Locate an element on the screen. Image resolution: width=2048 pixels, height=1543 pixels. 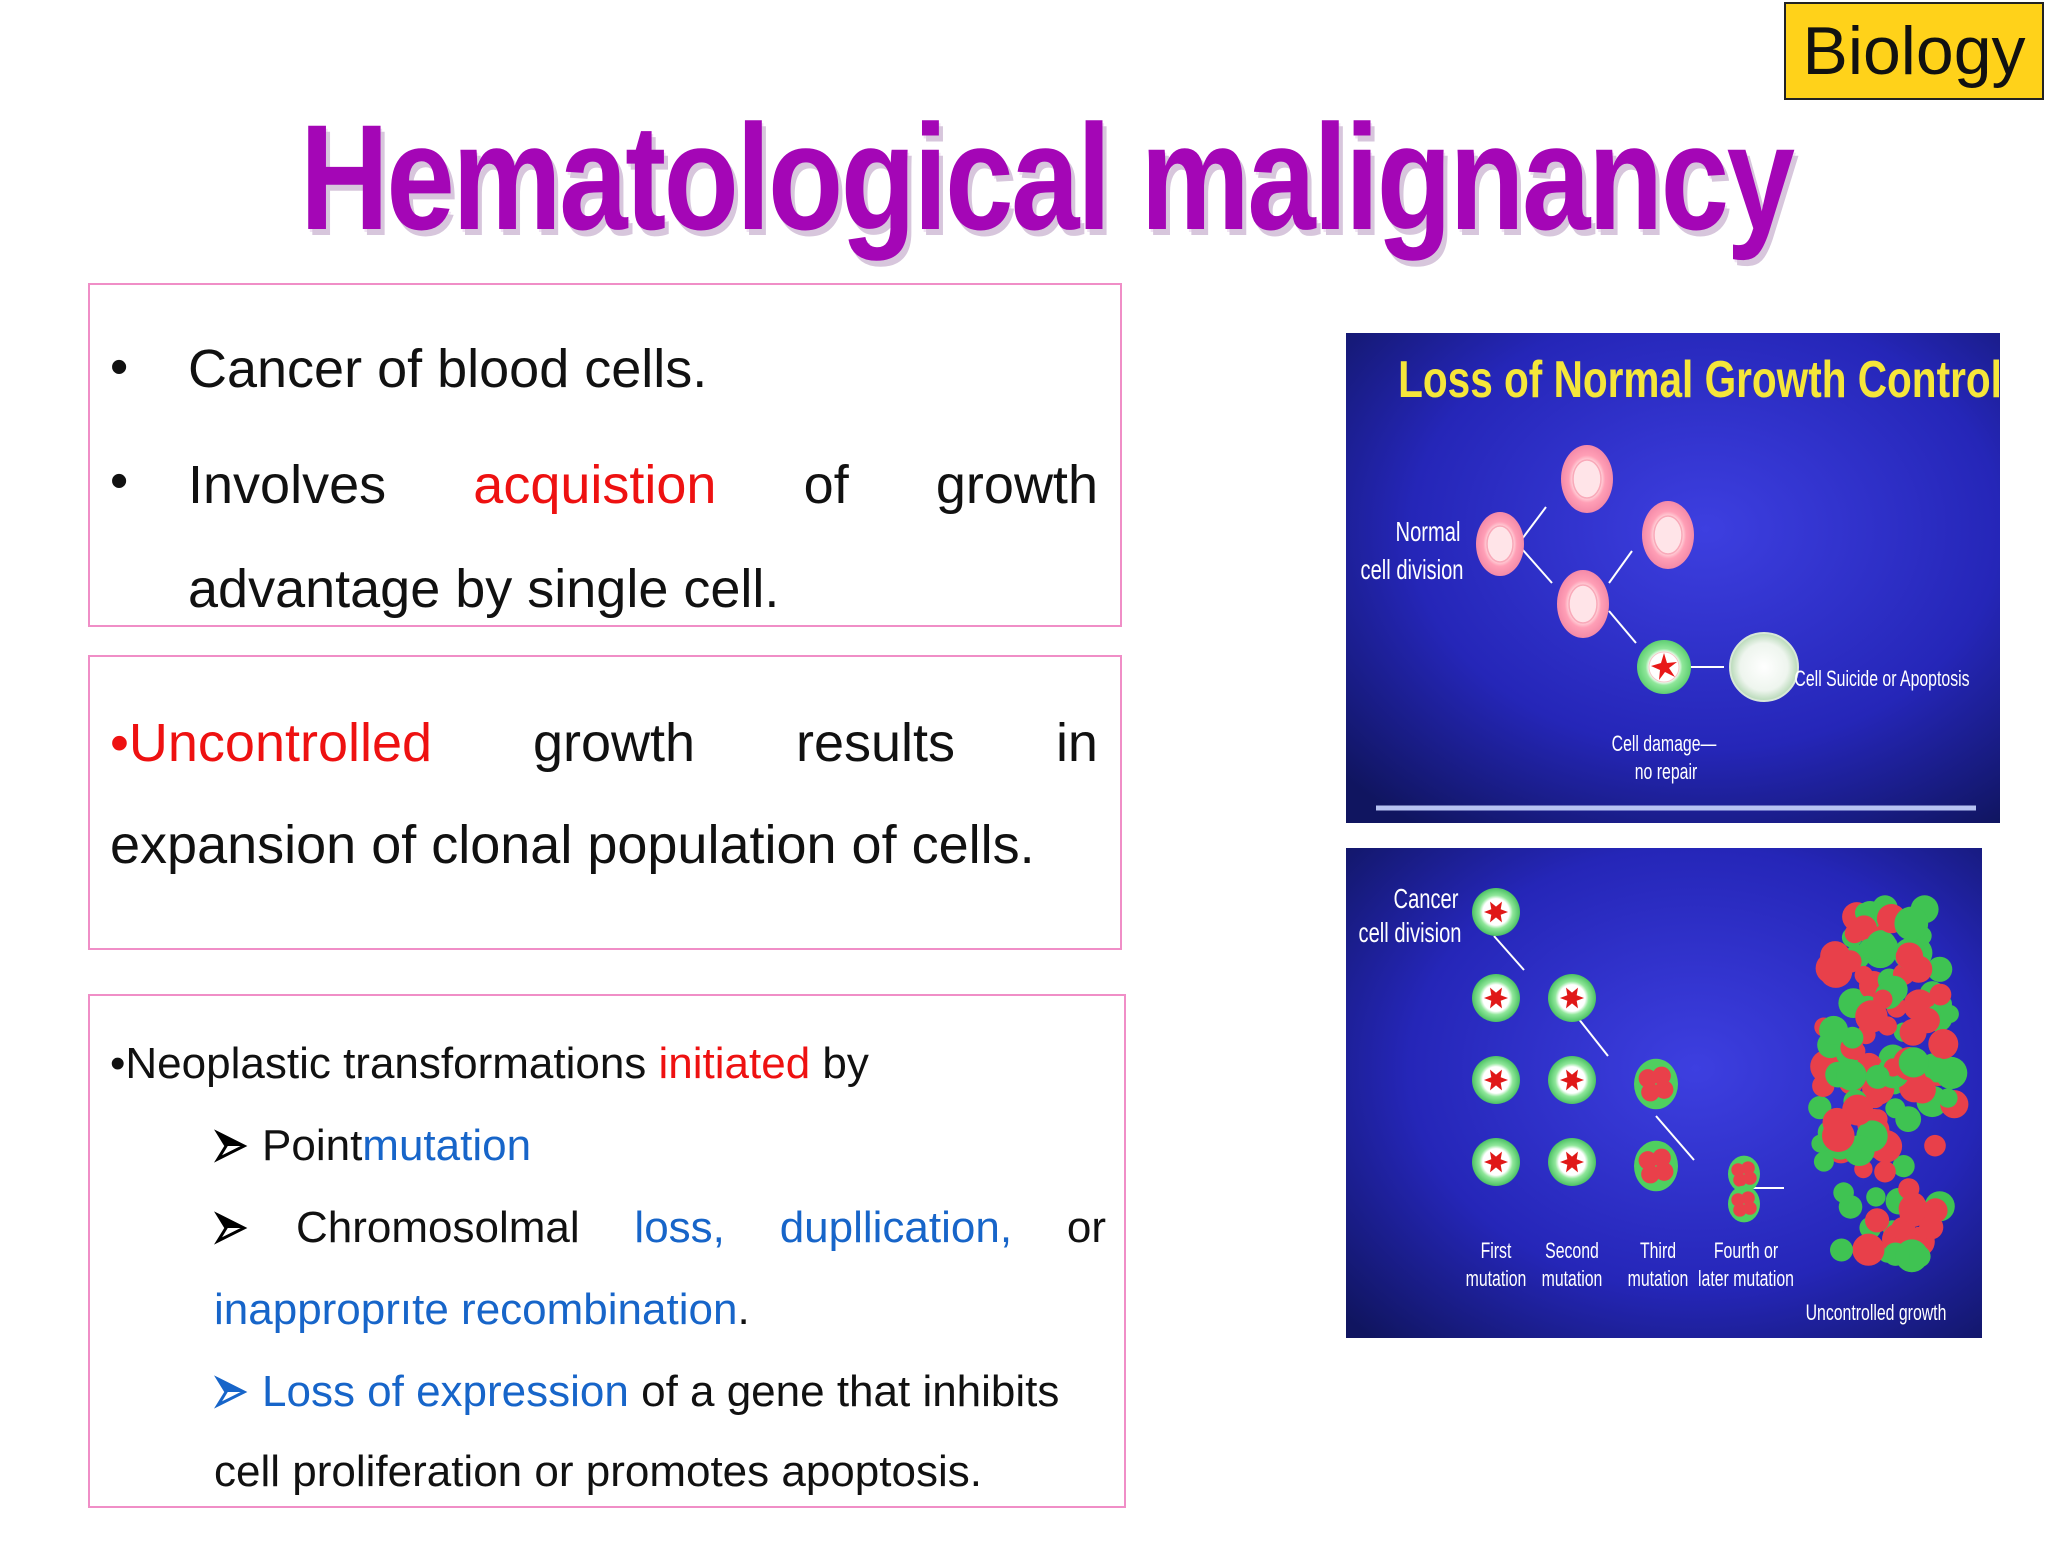
label-cancer-division: cell division is located at coordinates (1410, 933).